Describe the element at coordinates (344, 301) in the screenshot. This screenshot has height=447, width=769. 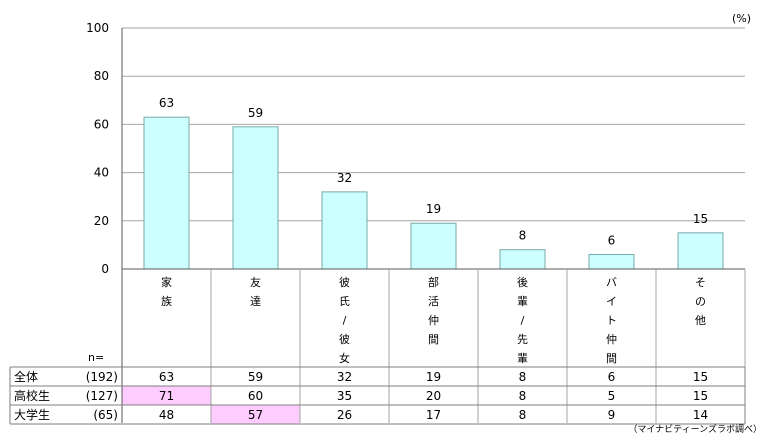
I see `category-label-char: 氏` at that location.